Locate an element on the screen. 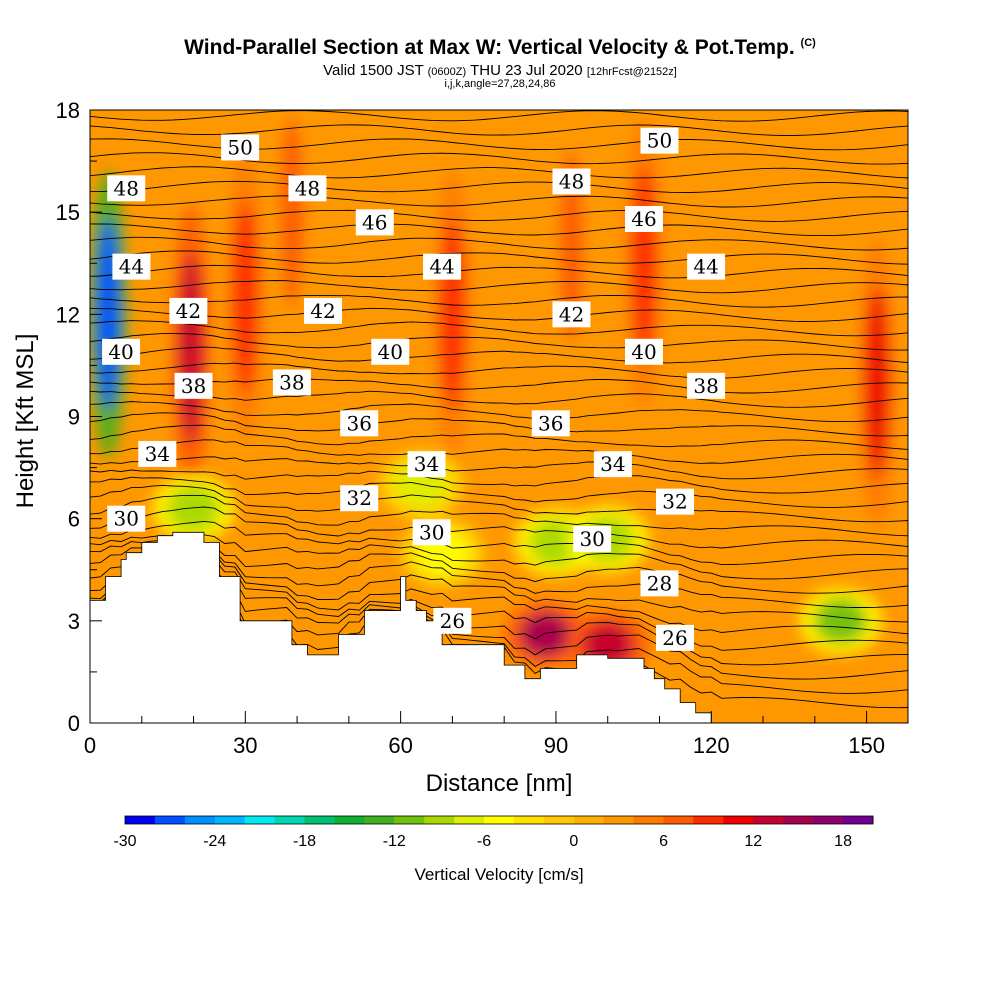 This screenshot has width=1000, height=1000. colorbar-title: Vertical Velocity [cm/s] is located at coordinates (498, 874).